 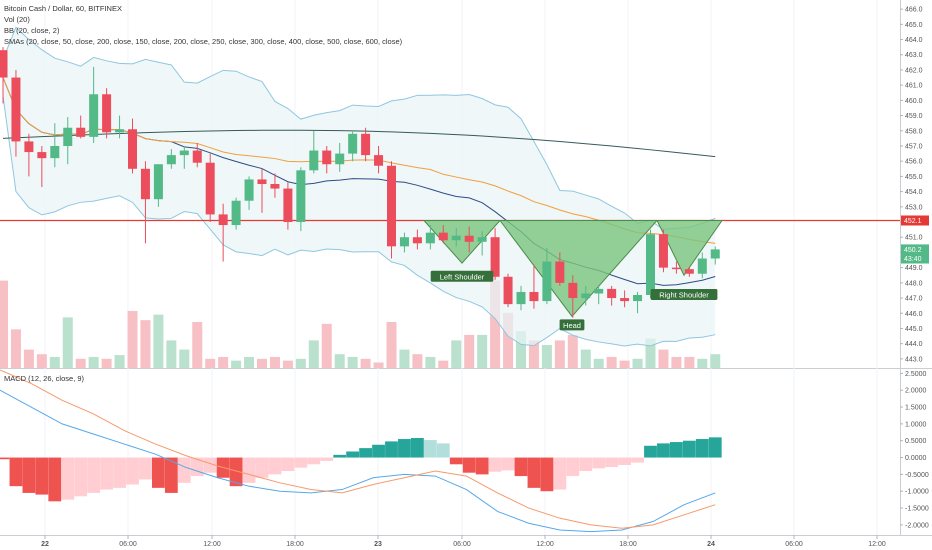 I want to click on right-shoulder-label-bg, so click(x=684, y=295).